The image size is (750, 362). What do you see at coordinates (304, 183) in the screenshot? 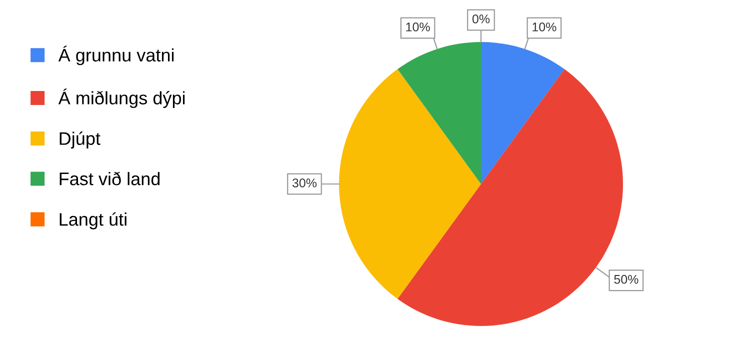
I see `data-label: 30%` at bounding box center [304, 183].